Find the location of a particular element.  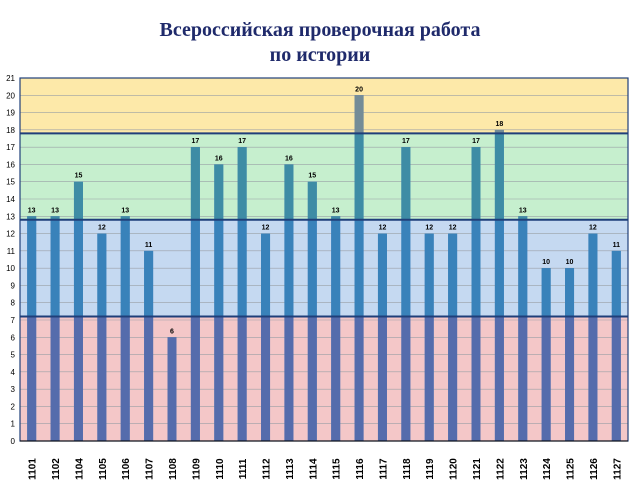

y-tick-label: 1 is located at coordinates (13, 424).